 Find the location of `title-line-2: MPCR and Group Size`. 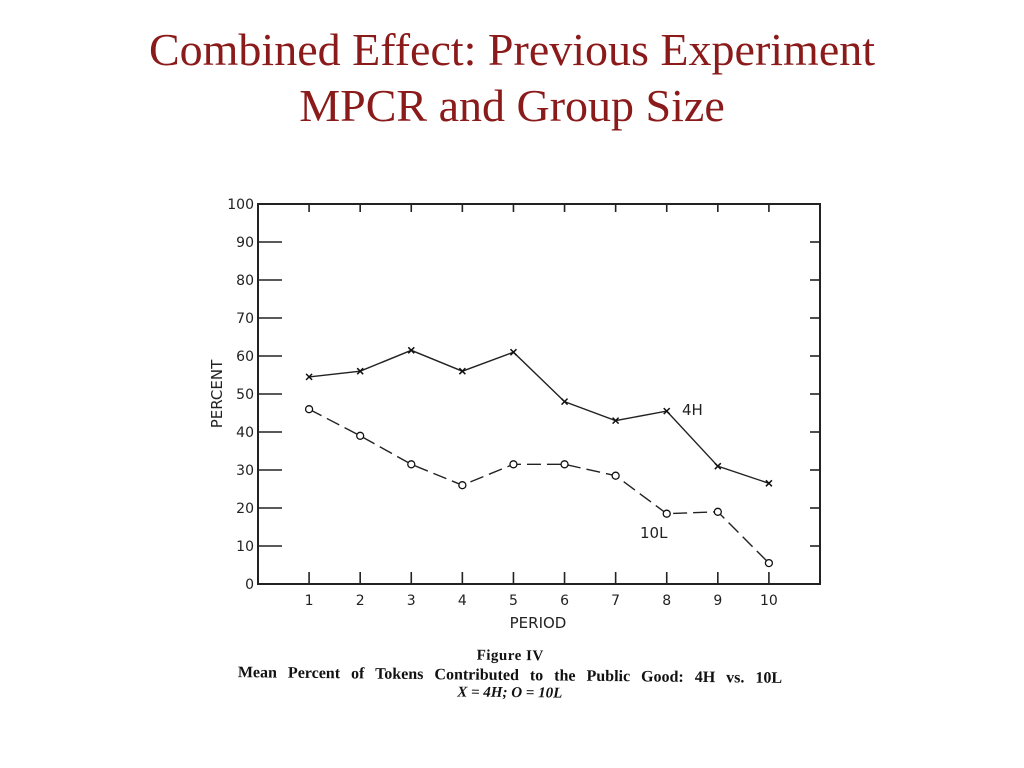

title-line-2: MPCR and Group Size is located at coordinates (512, 105).